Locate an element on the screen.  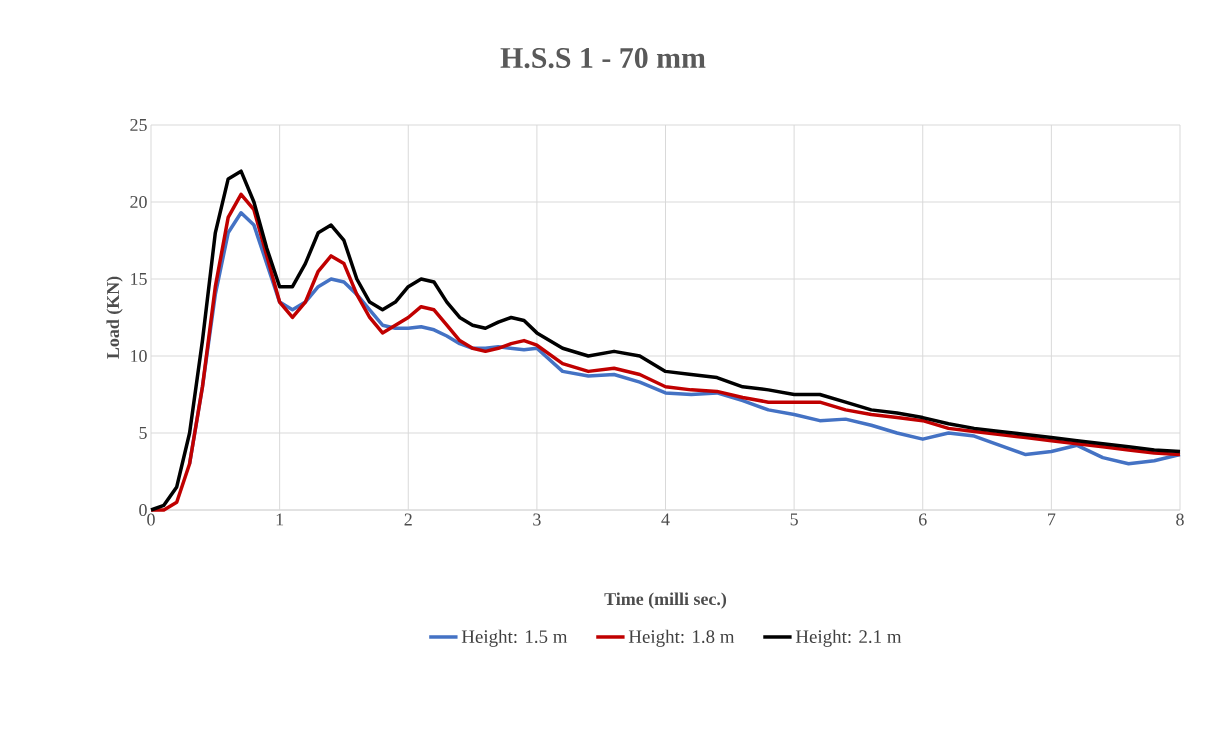
x-tick-label: 3 is located at coordinates (537, 519).